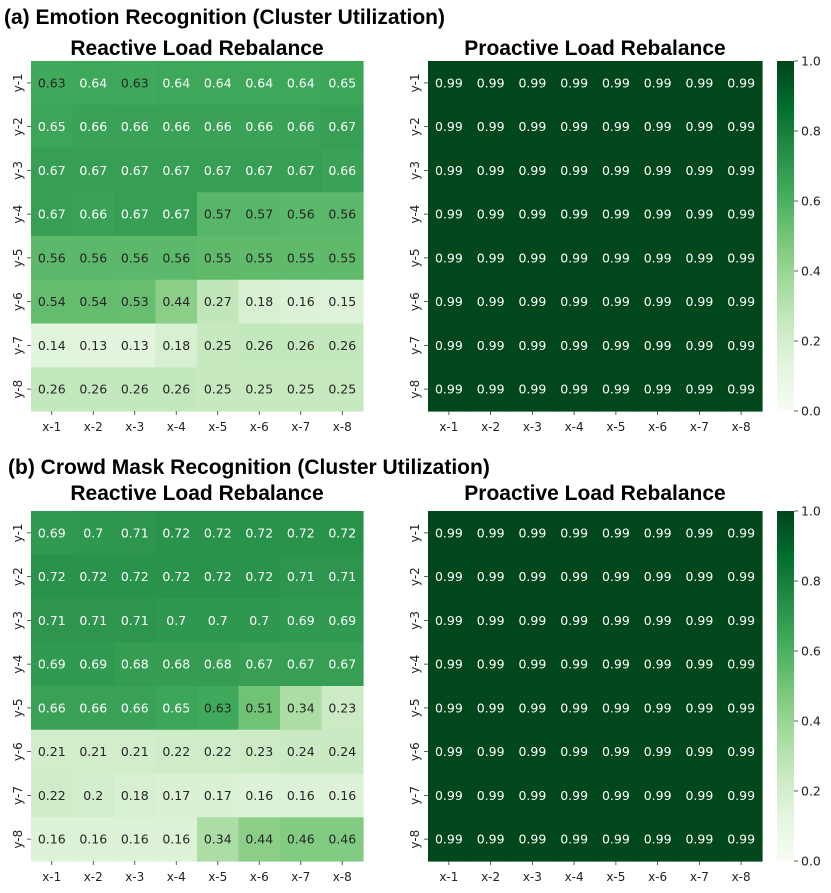 The width and height of the screenshot is (831, 893). Describe the element at coordinates (699, 877) in the screenshot. I see `x-tick-label: x-7` at that location.